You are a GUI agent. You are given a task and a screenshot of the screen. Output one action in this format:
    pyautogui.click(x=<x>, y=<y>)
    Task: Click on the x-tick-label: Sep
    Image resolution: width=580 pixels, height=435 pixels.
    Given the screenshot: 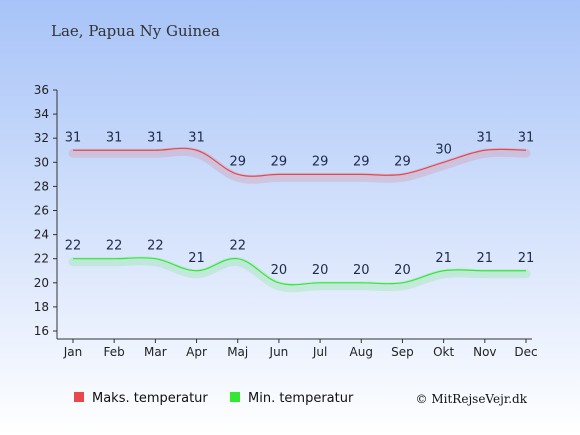 What is the action you would take?
    pyautogui.click(x=402, y=352)
    